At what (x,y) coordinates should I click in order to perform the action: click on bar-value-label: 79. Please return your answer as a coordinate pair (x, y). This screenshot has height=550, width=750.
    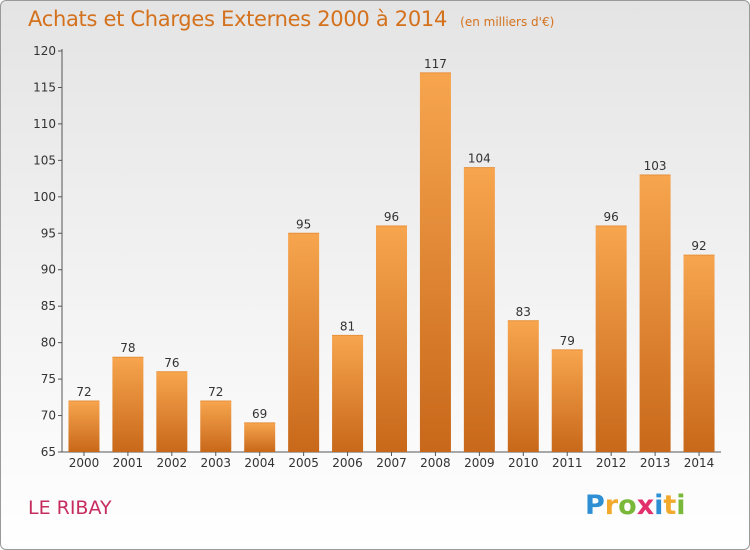
    Looking at the image, I should click on (567, 341).